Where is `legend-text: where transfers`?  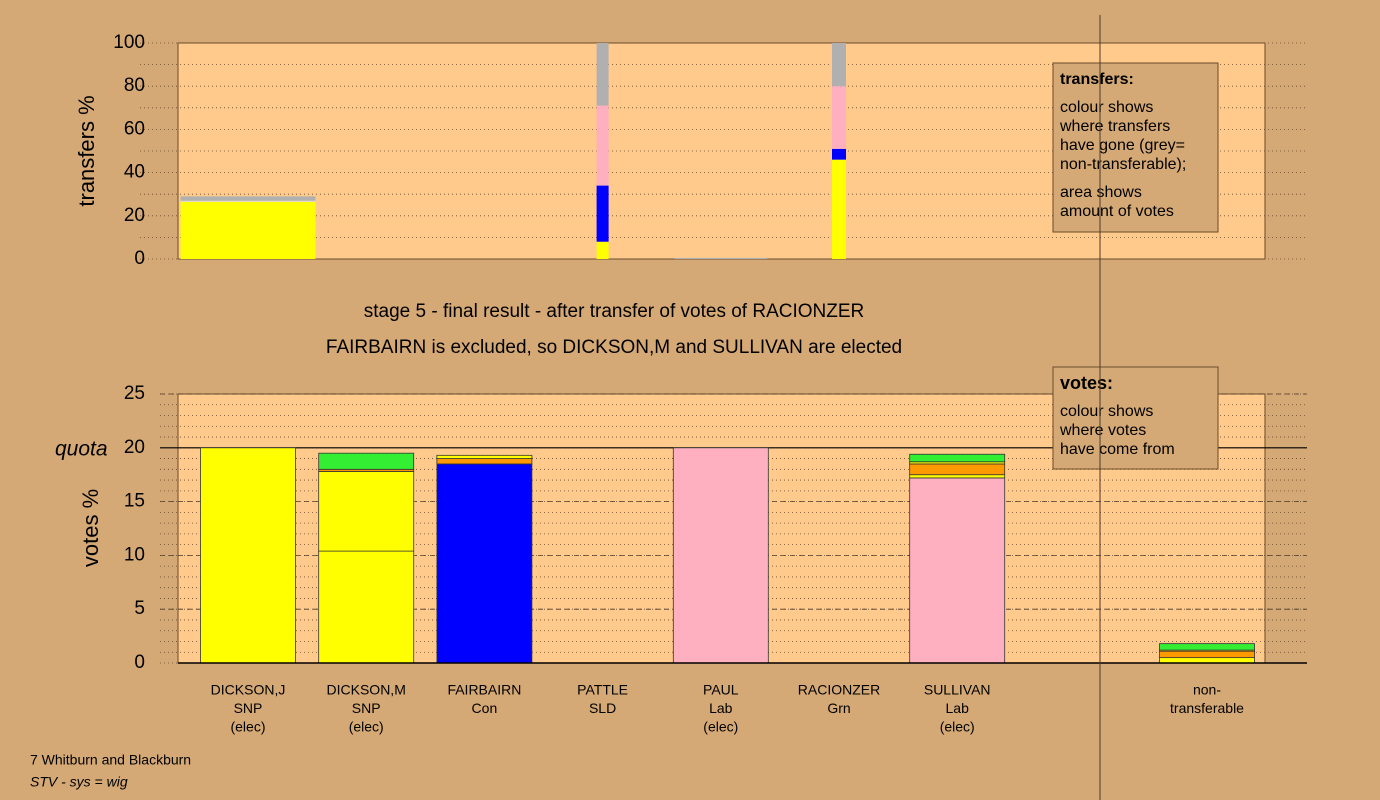 legend-text: where transfers is located at coordinates (1114, 126).